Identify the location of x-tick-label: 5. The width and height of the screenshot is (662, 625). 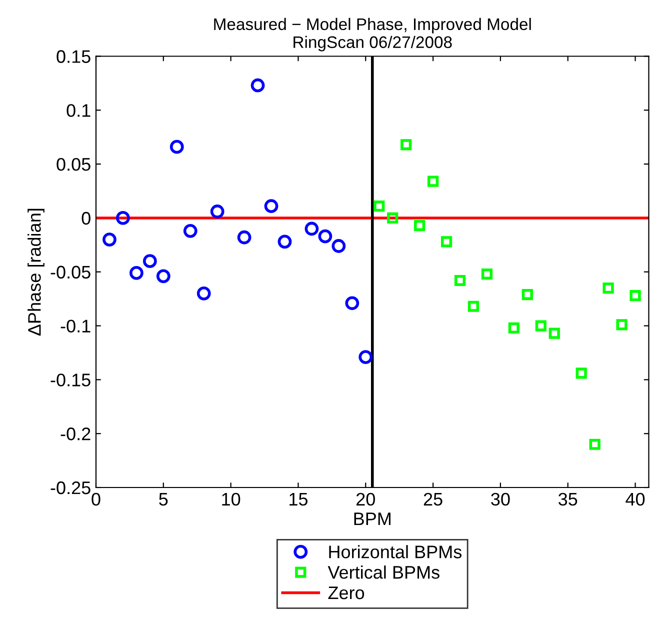
(163, 499).